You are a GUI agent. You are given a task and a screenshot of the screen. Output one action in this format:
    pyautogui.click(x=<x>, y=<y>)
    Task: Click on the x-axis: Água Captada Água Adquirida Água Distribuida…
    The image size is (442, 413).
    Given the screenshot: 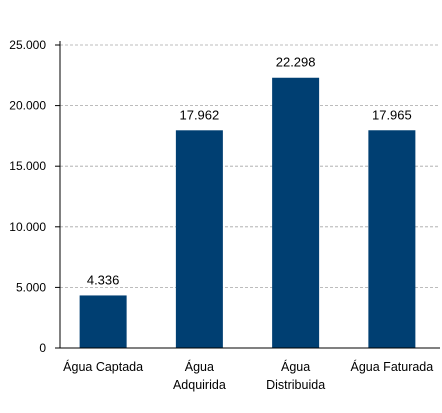 What is the action you would take?
    pyautogui.click(x=247, y=369)
    